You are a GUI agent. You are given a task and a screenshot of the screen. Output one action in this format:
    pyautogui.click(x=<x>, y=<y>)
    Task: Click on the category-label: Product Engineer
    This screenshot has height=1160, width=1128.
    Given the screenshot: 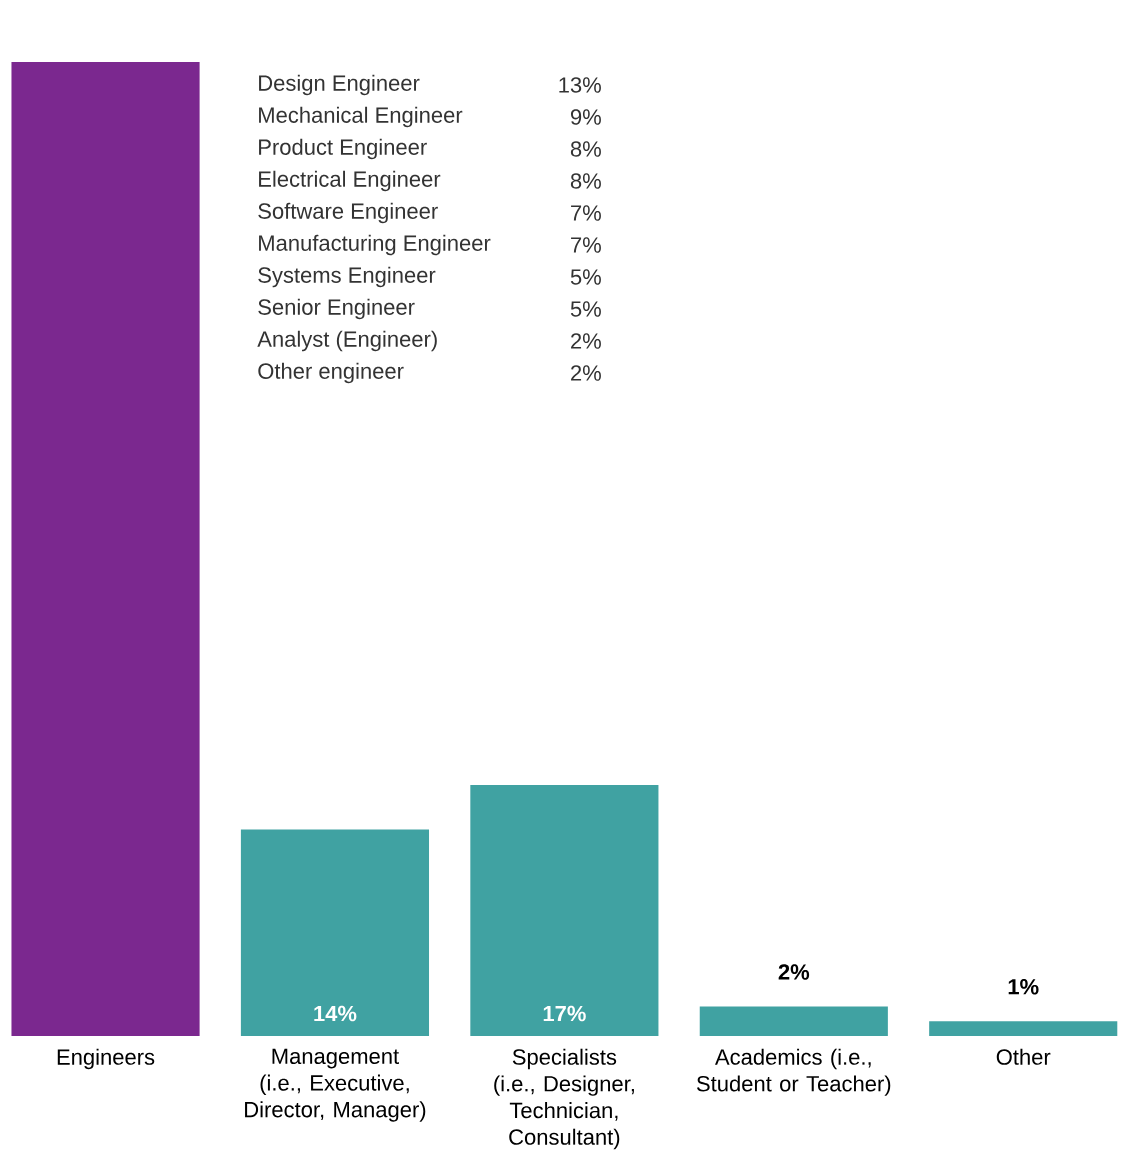 What is the action you would take?
    pyautogui.click(x=343, y=149)
    